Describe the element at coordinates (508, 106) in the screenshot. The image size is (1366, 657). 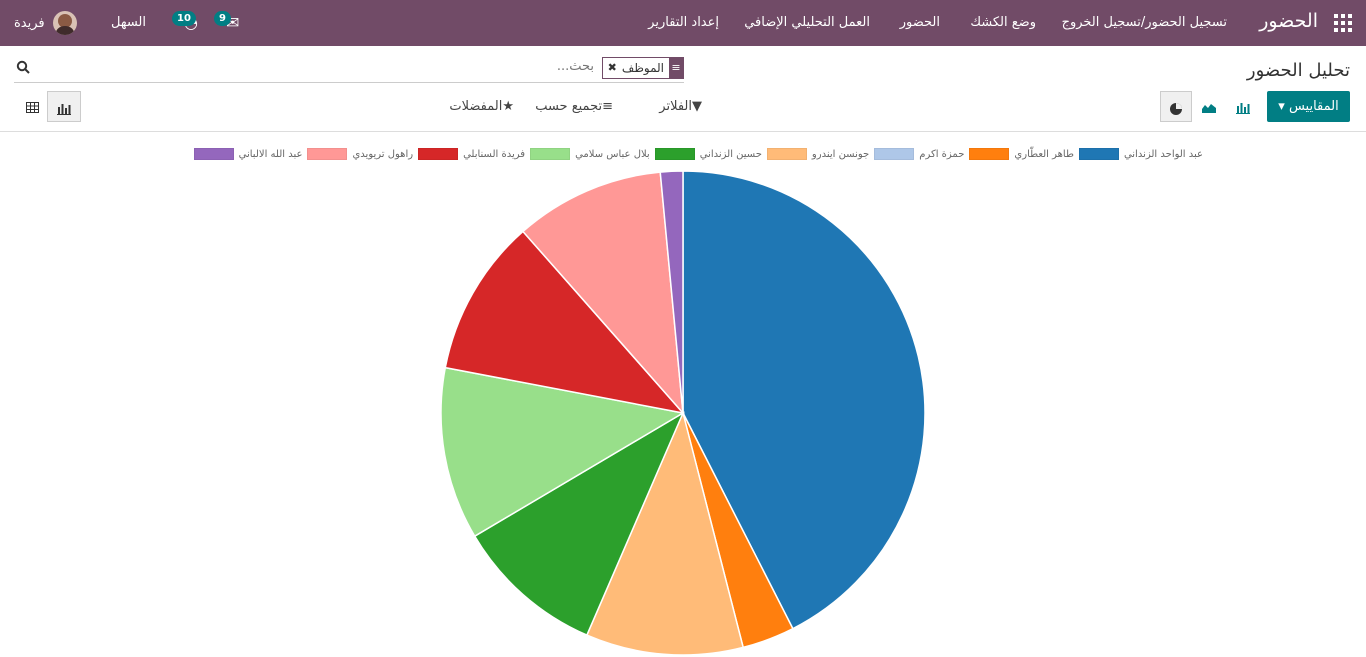
I see `star-icon: ★` at that location.